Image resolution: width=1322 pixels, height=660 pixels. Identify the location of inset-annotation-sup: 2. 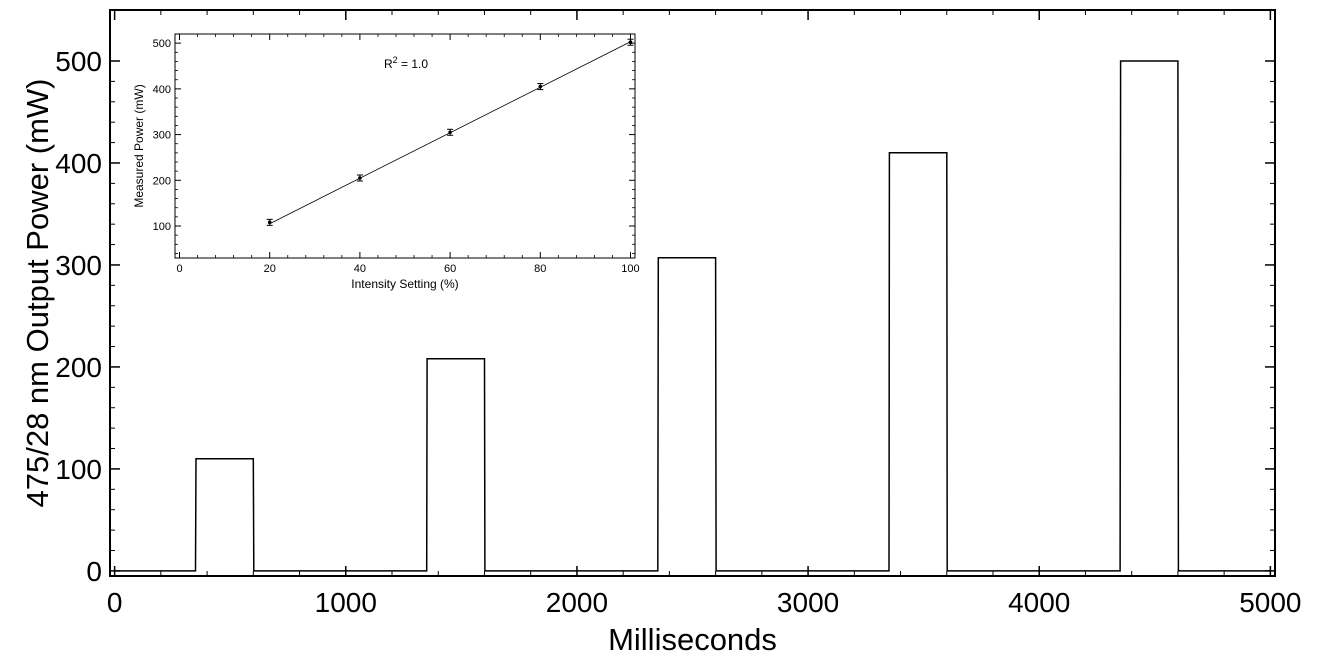
(395, 60).